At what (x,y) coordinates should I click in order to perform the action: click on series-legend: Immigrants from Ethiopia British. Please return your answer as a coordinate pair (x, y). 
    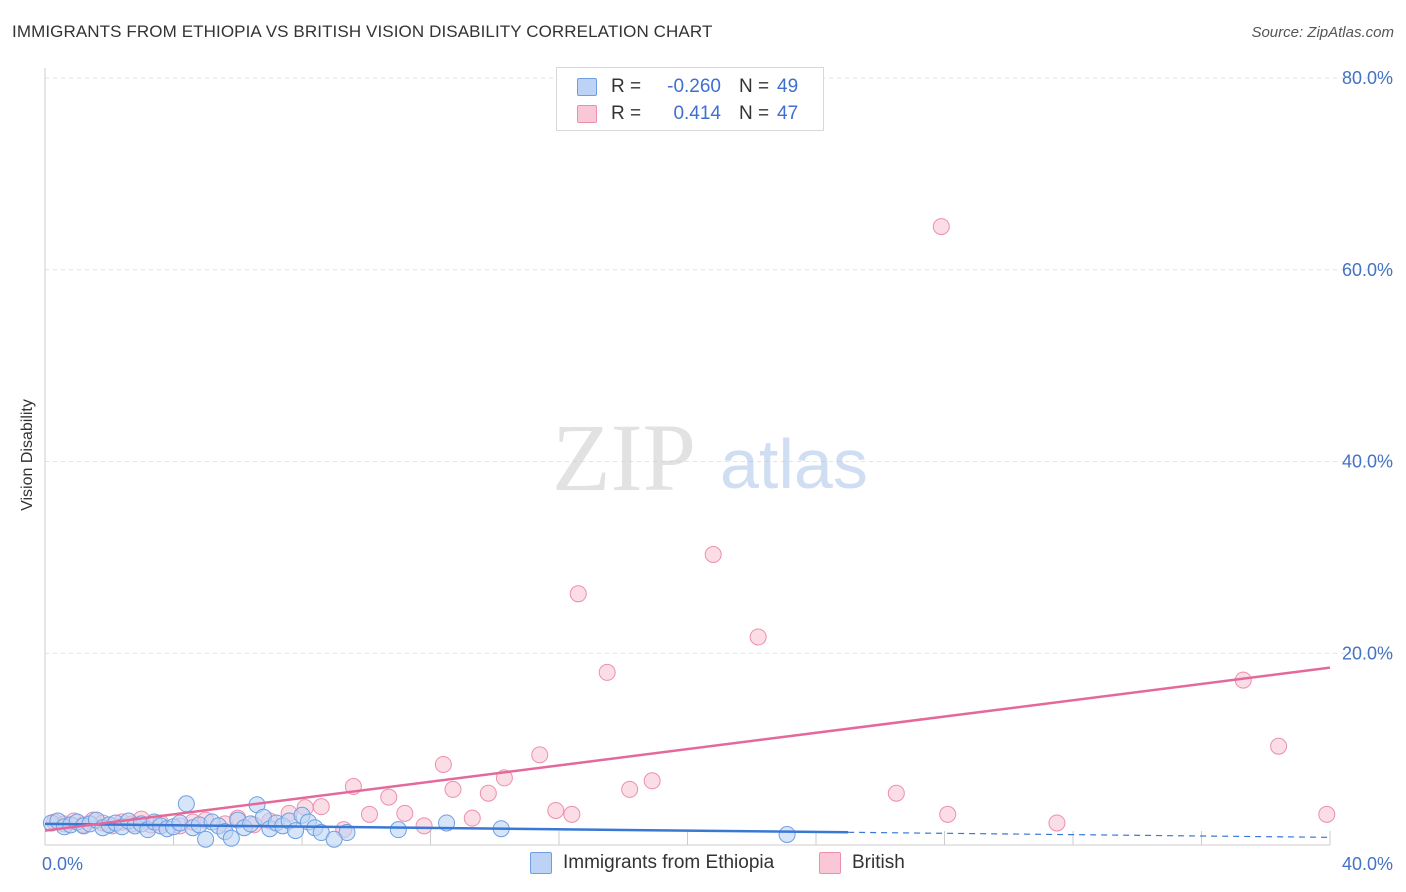
    Looking at the image, I should click on (703, 865).